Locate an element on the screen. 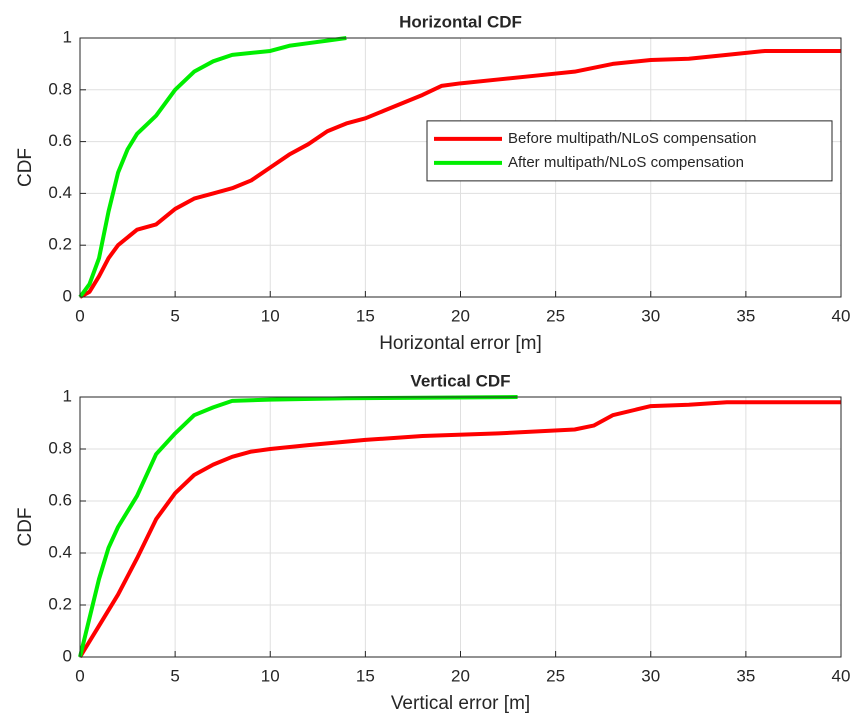 This screenshot has height=720, width=856. legend-box is located at coordinates (629, 151).